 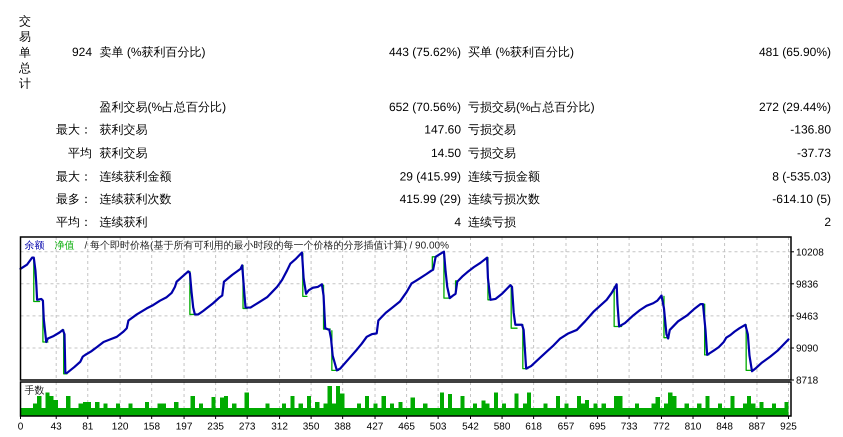 I want to click on chart-subtitle: / 每个即时价格(基于所有可利用的最小时段的每一个价格的分形插值计算) / 90.00%, so click(x=267, y=246).